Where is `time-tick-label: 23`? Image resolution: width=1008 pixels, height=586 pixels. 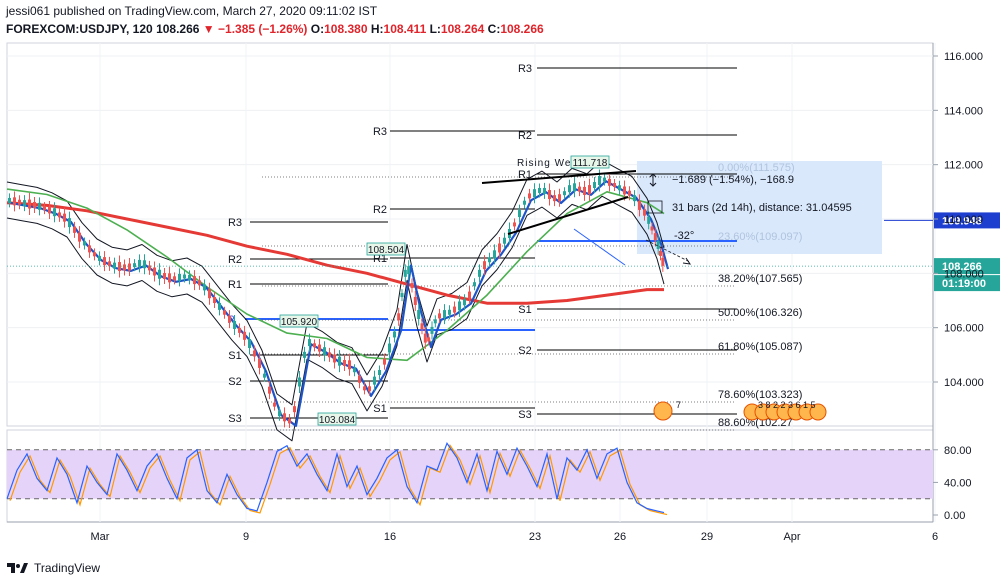 time-tick-label: 23 is located at coordinates (535, 537).